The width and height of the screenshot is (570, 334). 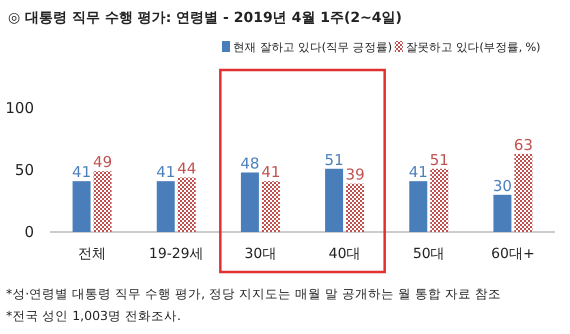 What do you see at coordinates (19, 108) in the screenshot?
I see `y-tick-label: 100` at bounding box center [19, 108].